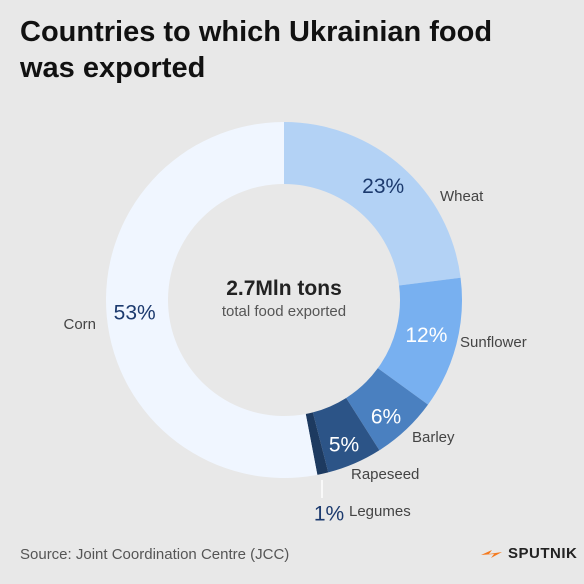  What do you see at coordinates (383, 186) in the screenshot?
I see `percent-label-wheat: 23%` at bounding box center [383, 186].